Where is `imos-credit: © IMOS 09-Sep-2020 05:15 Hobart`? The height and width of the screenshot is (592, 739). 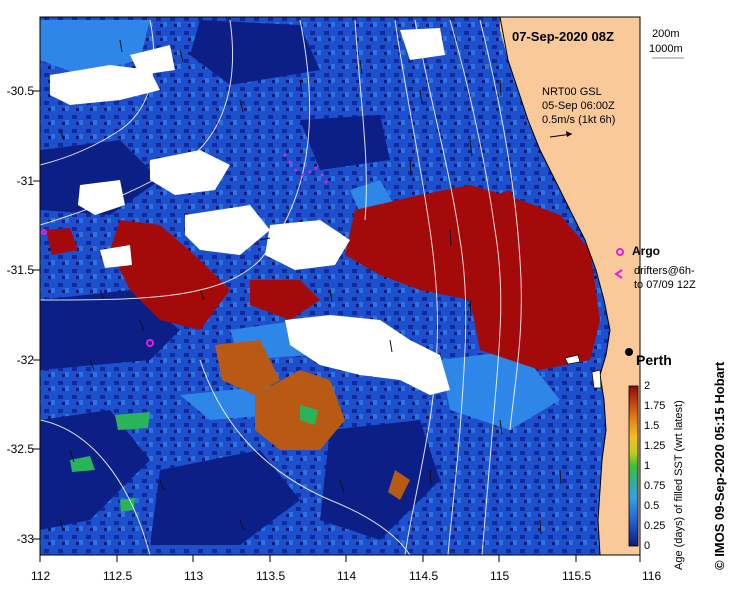
imos-credit: © IMOS 09-Sep-2020 05:15 Hobart is located at coordinates (719, 465).